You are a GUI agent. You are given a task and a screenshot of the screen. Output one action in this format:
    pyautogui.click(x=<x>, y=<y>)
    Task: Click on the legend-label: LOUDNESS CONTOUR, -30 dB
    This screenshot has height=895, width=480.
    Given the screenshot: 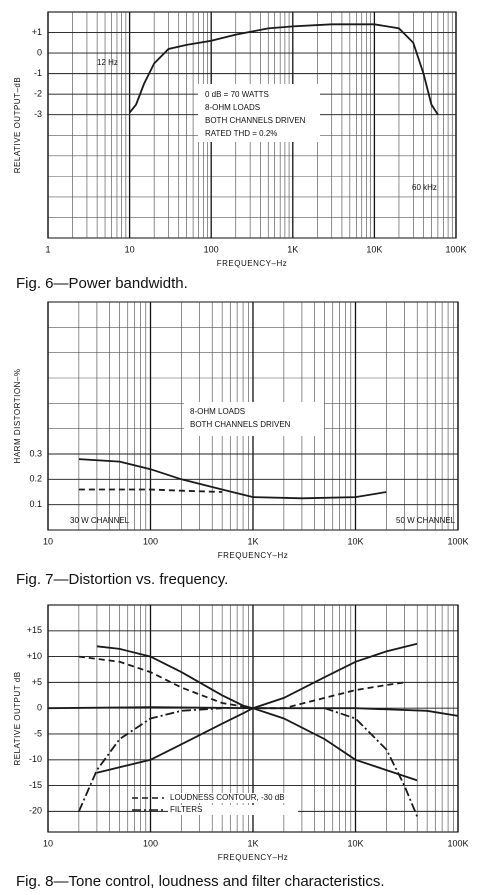 What is the action you would take?
    pyautogui.click(x=227, y=797)
    